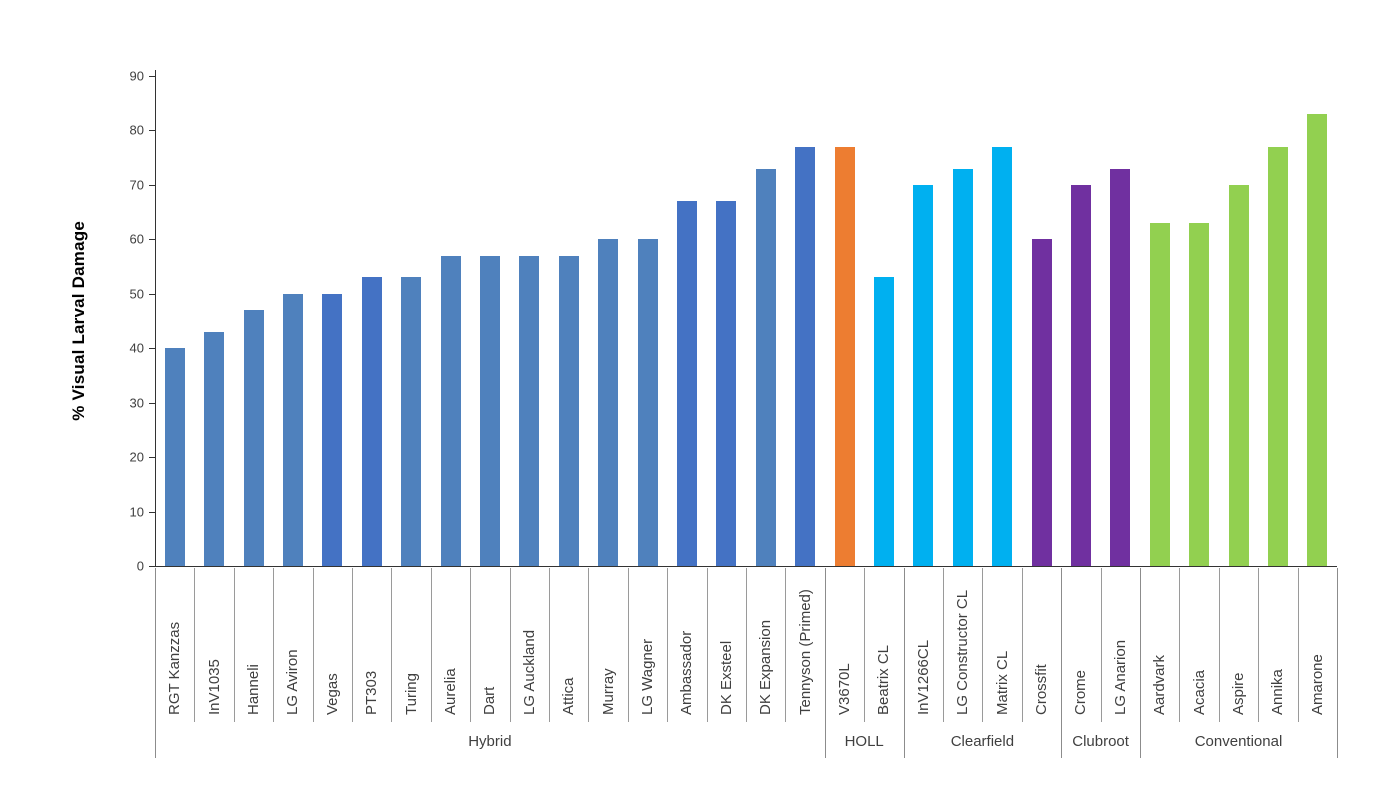 Image resolution: width=1400 pixels, height=788 pixels. What do you see at coordinates (411, 694) in the screenshot?
I see `category-label-text: Turing` at bounding box center [411, 694].